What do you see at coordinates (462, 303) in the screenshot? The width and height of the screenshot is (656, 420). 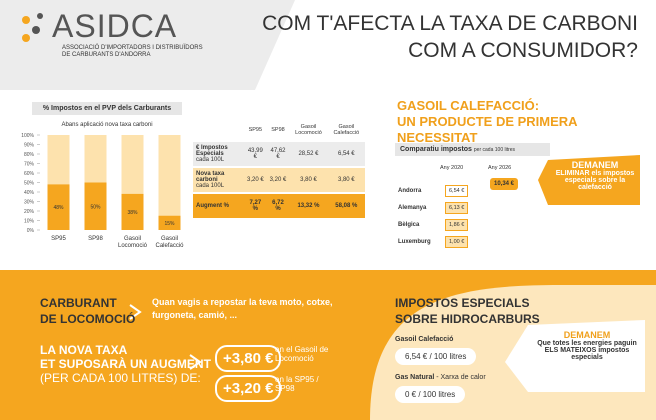 I see `title-line: IMPOSTOS ESPECIALS` at bounding box center [462, 303].